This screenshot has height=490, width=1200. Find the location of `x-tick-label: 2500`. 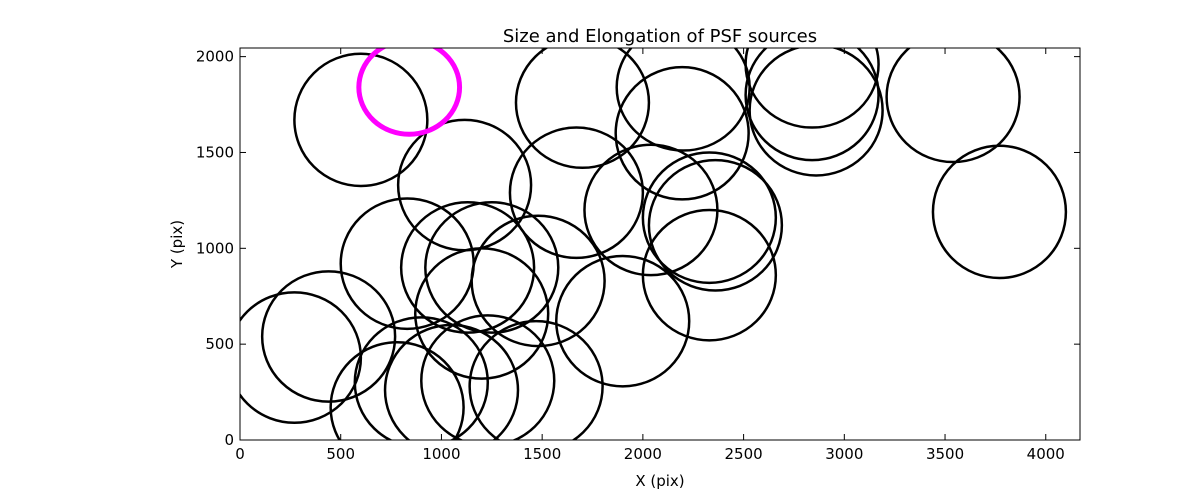

x-tick-label: 2500 is located at coordinates (744, 454).